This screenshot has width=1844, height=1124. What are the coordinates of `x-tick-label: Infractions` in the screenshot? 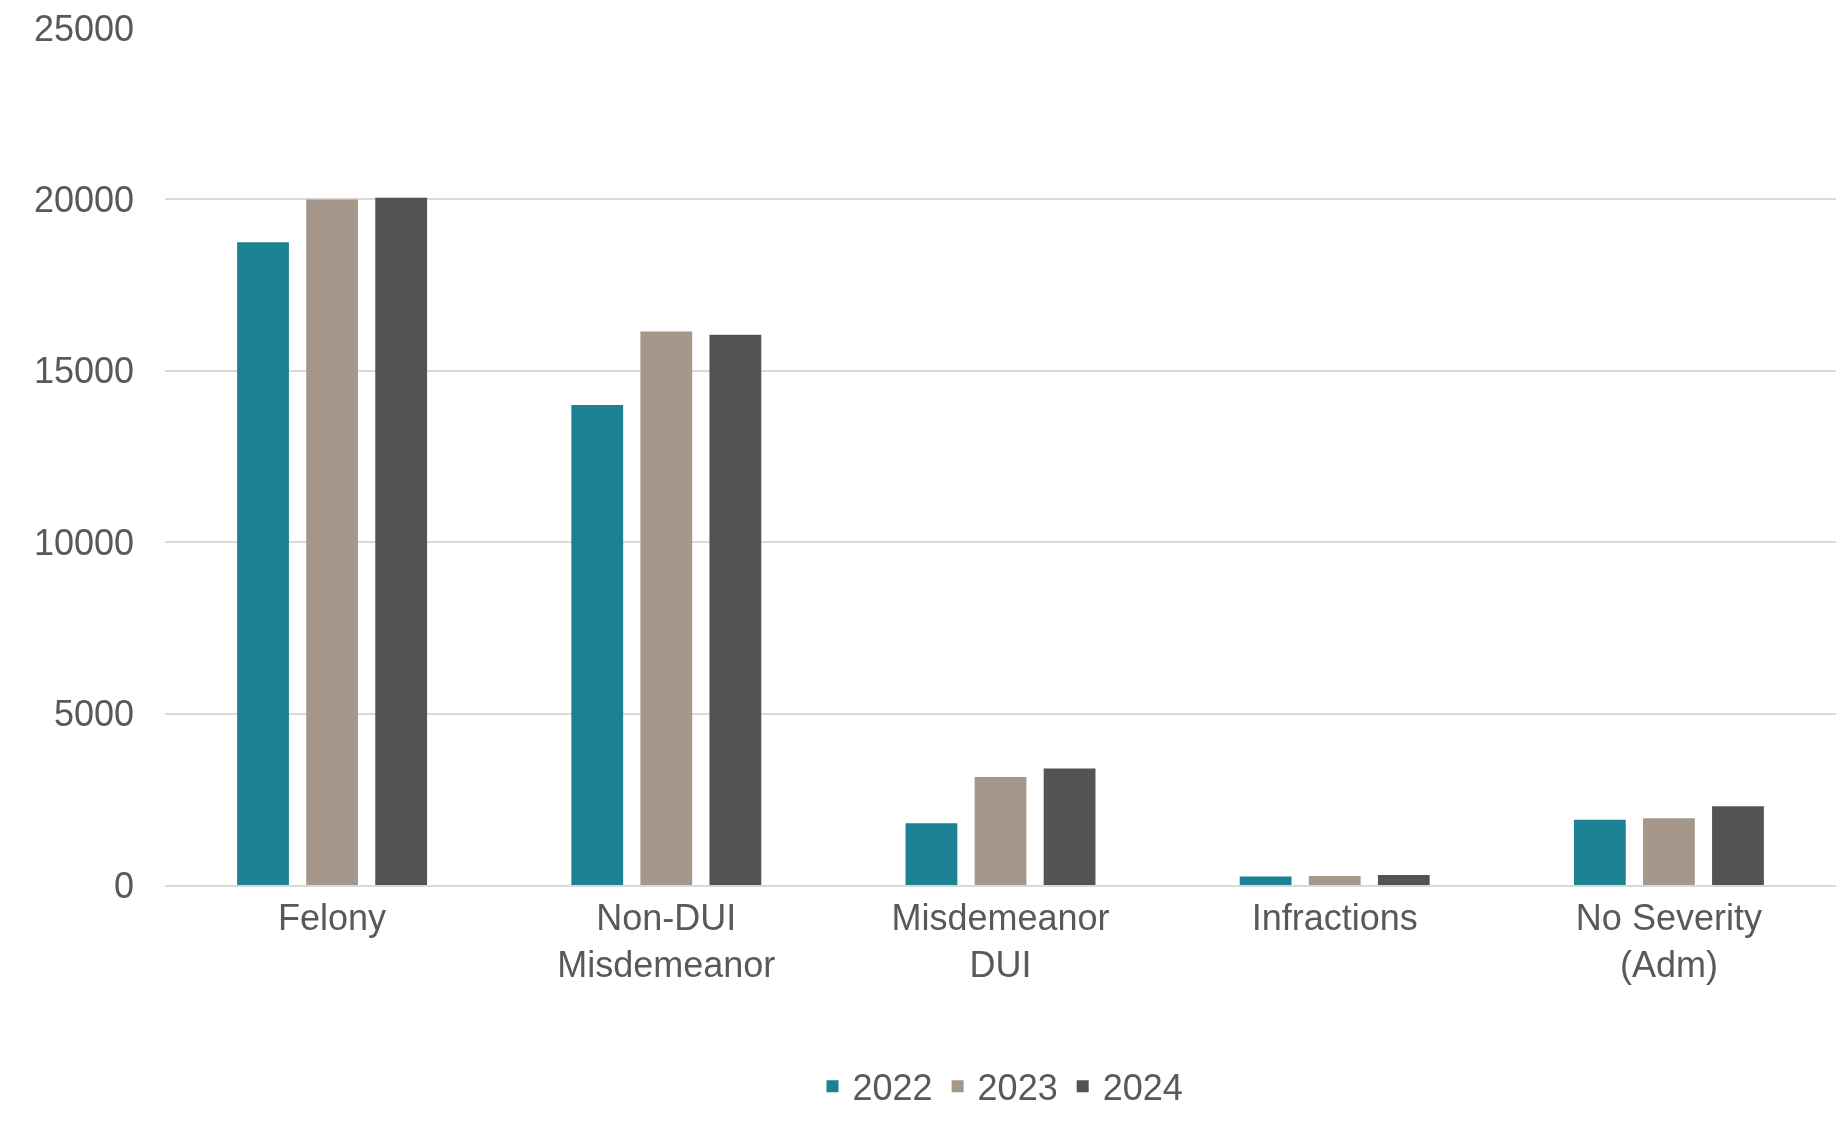 It's located at (1334, 918).